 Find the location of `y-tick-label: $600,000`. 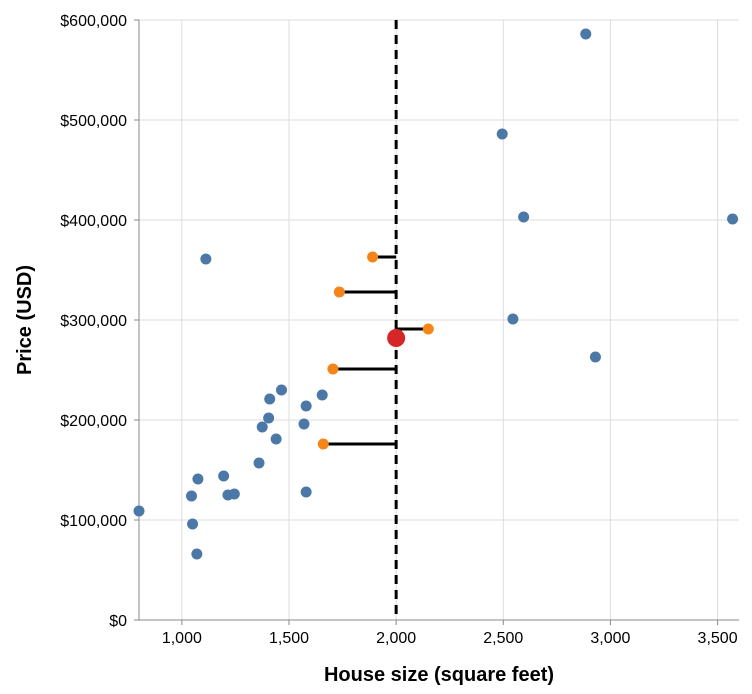

y-tick-label: $600,000 is located at coordinates (93, 21).